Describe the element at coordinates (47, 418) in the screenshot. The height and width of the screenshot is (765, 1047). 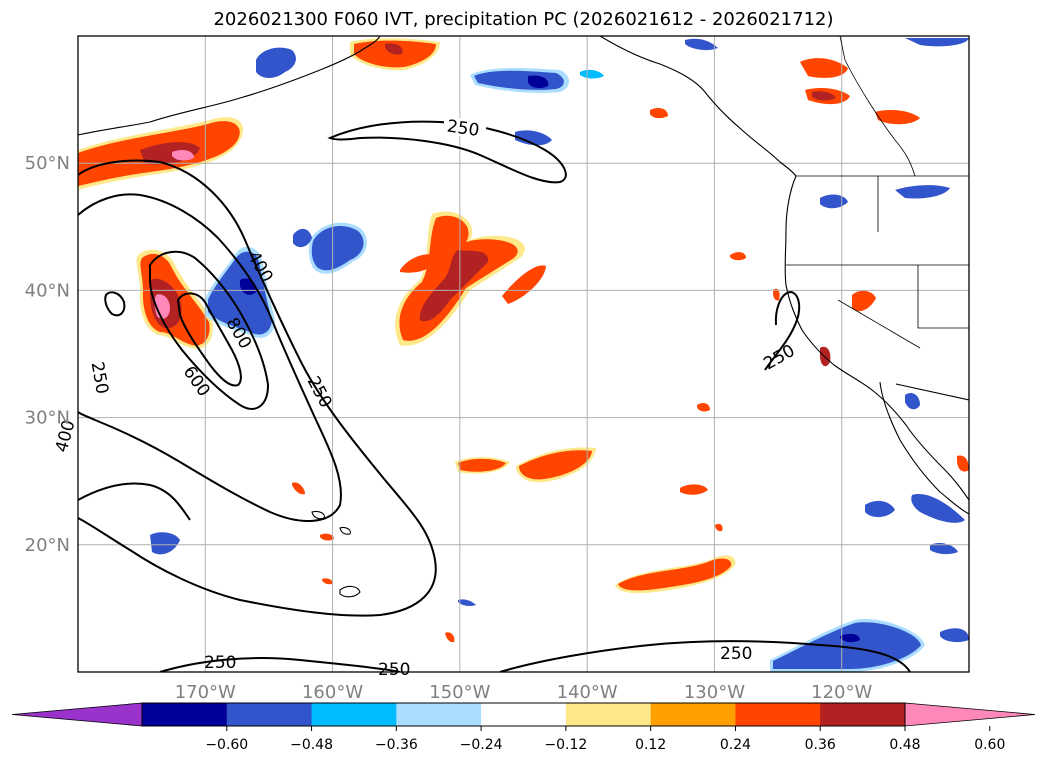
I see `lat-tick-label: 30°N` at that location.